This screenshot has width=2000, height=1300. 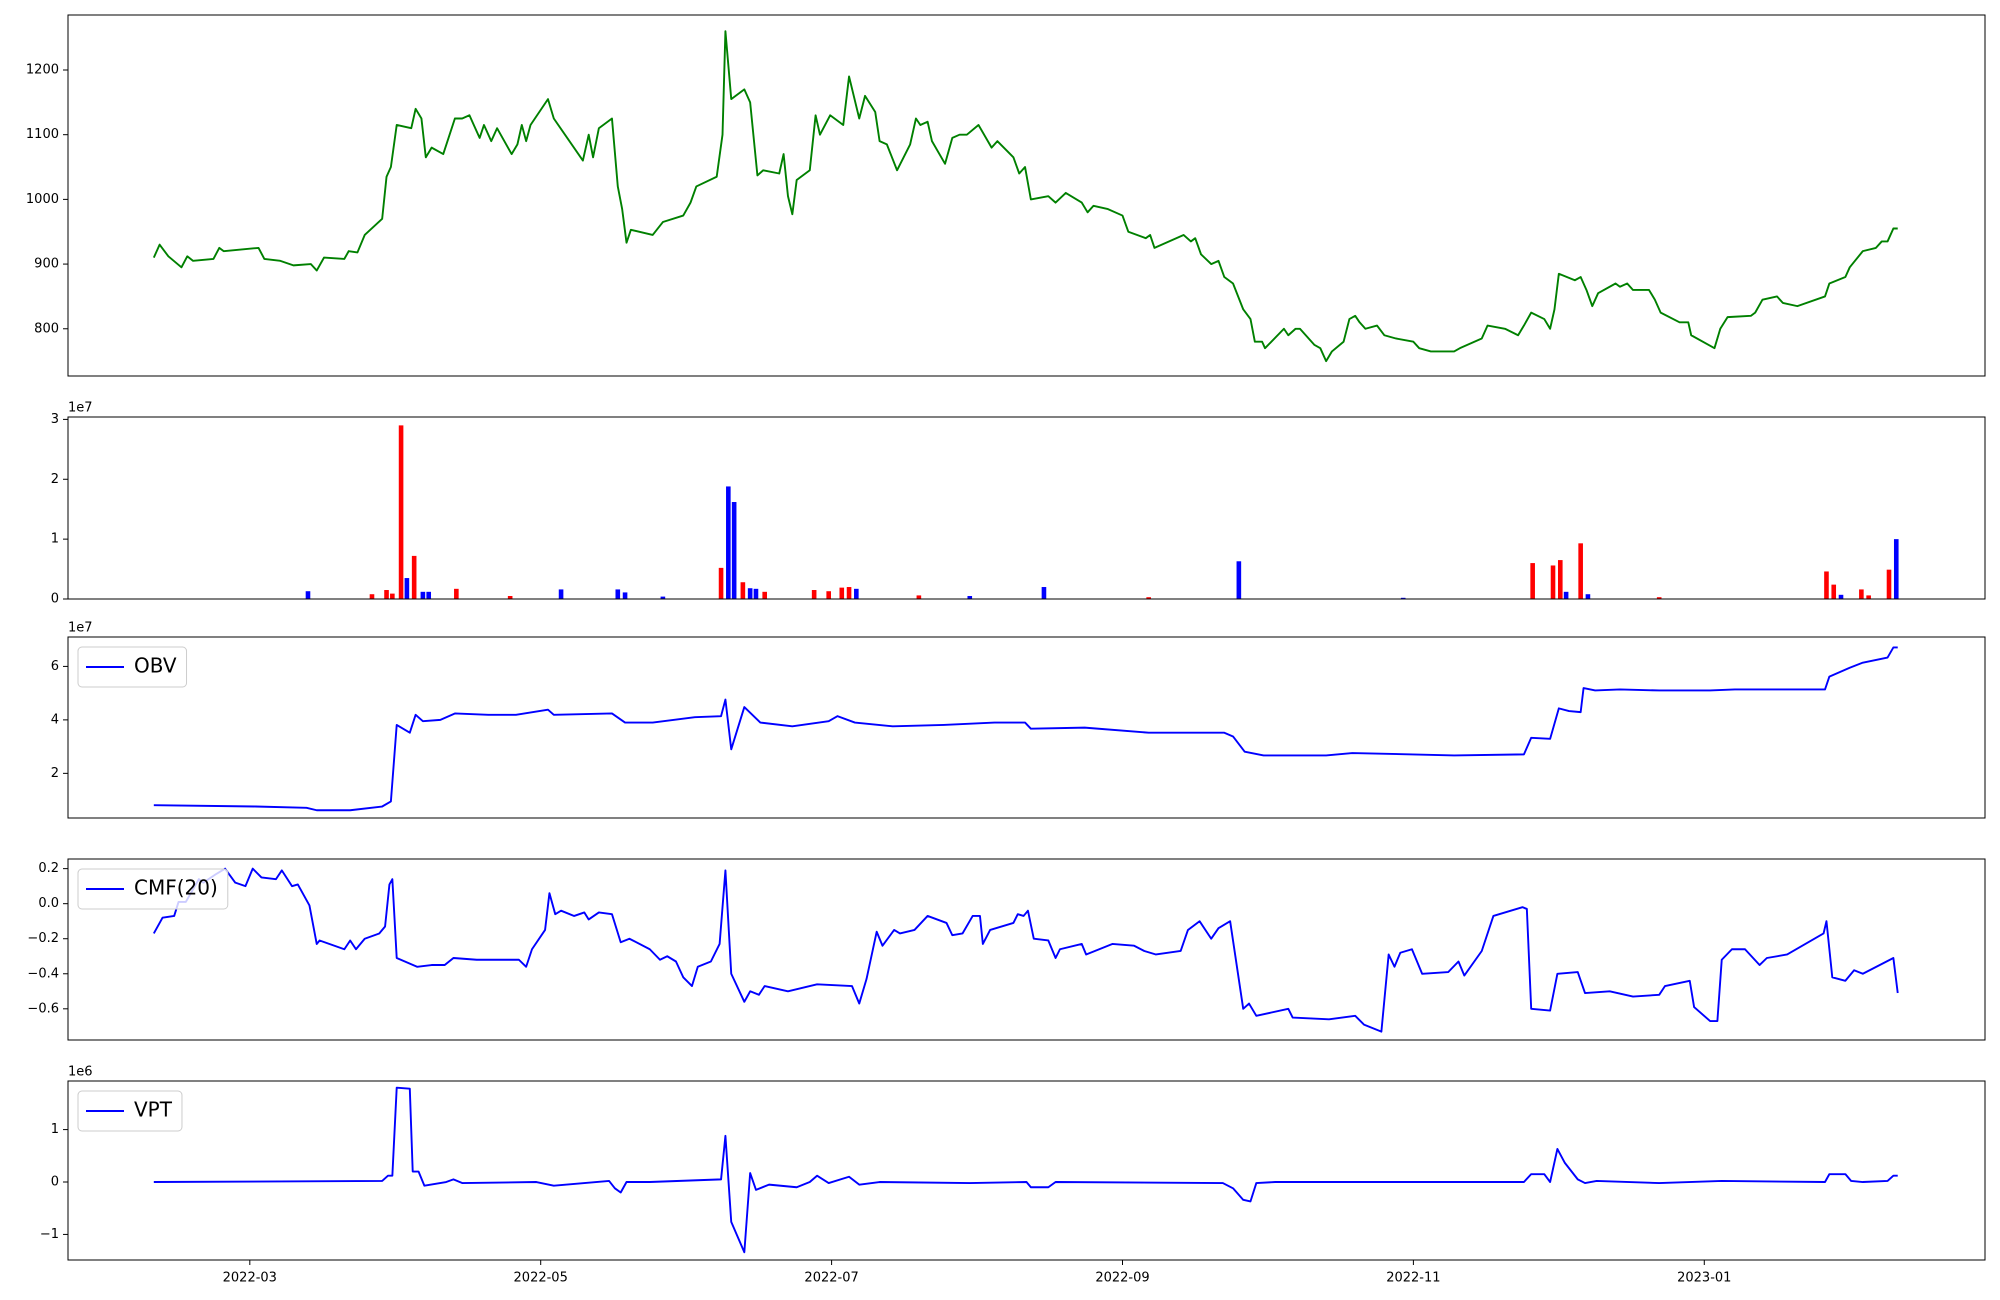 I want to click on y-tick-label: −1, so click(x=49, y=1234).